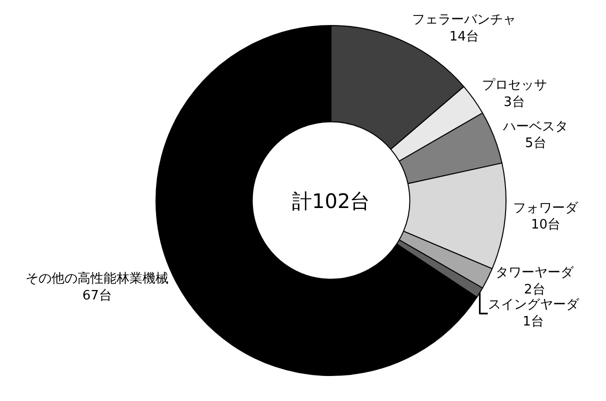 The height and width of the screenshot is (401, 606). Describe the element at coordinates (535, 273) in the screenshot. I see `slice-label: タワーヤーダ` at that location.